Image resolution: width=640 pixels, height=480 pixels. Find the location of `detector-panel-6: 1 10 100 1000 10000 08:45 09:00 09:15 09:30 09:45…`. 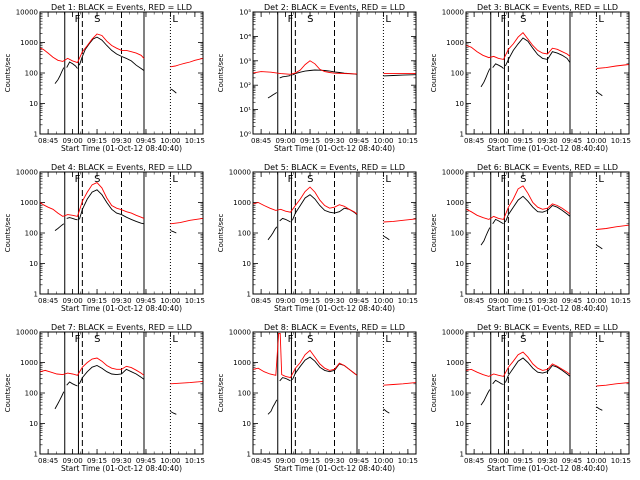

detector-panel-6: 1 10 100 1000 10000 08:45 09:00 09:15 09:30 09:45… is located at coordinates (530, 238).